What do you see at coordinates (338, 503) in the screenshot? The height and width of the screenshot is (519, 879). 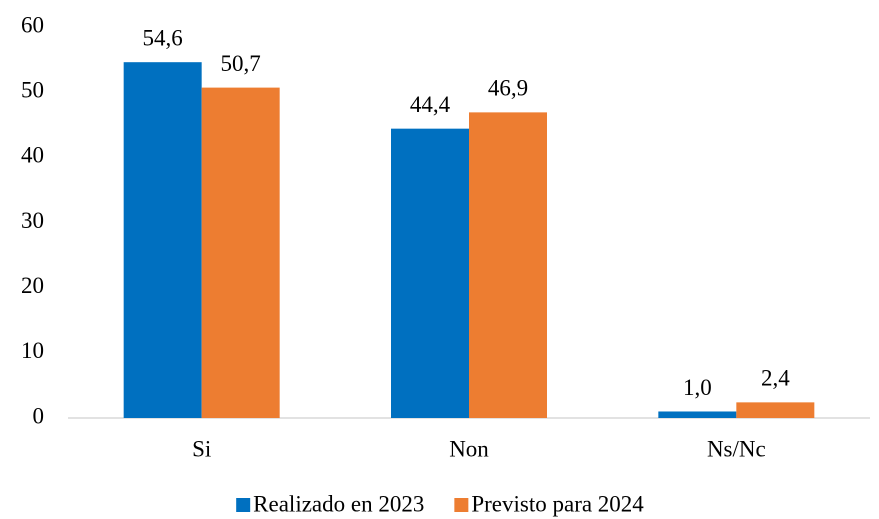 I see `legend-label: Realizado en 2023` at bounding box center [338, 503].